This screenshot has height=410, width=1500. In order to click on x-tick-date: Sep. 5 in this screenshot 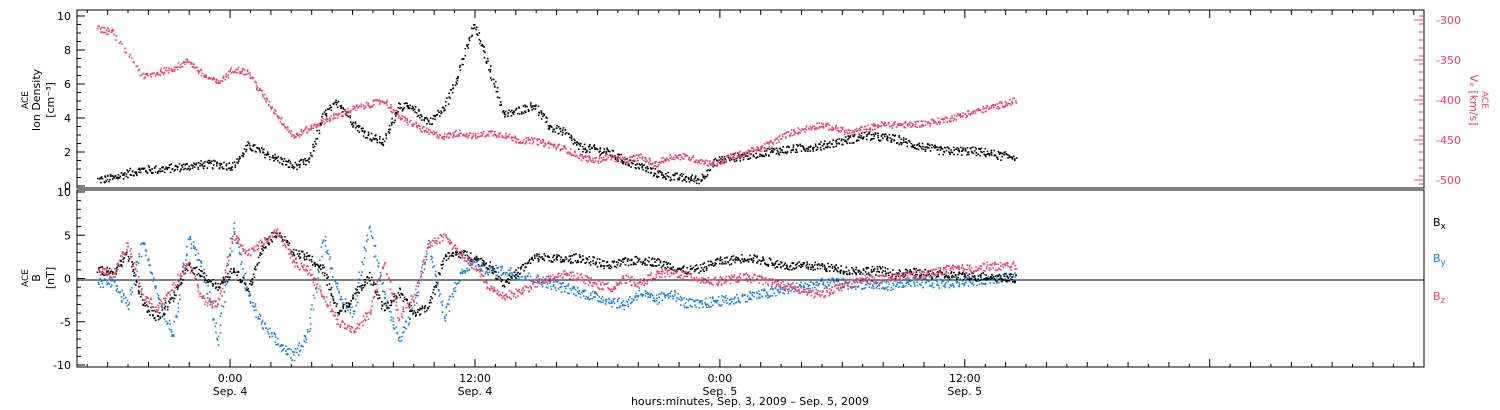, I will do `click(964, 391)`.